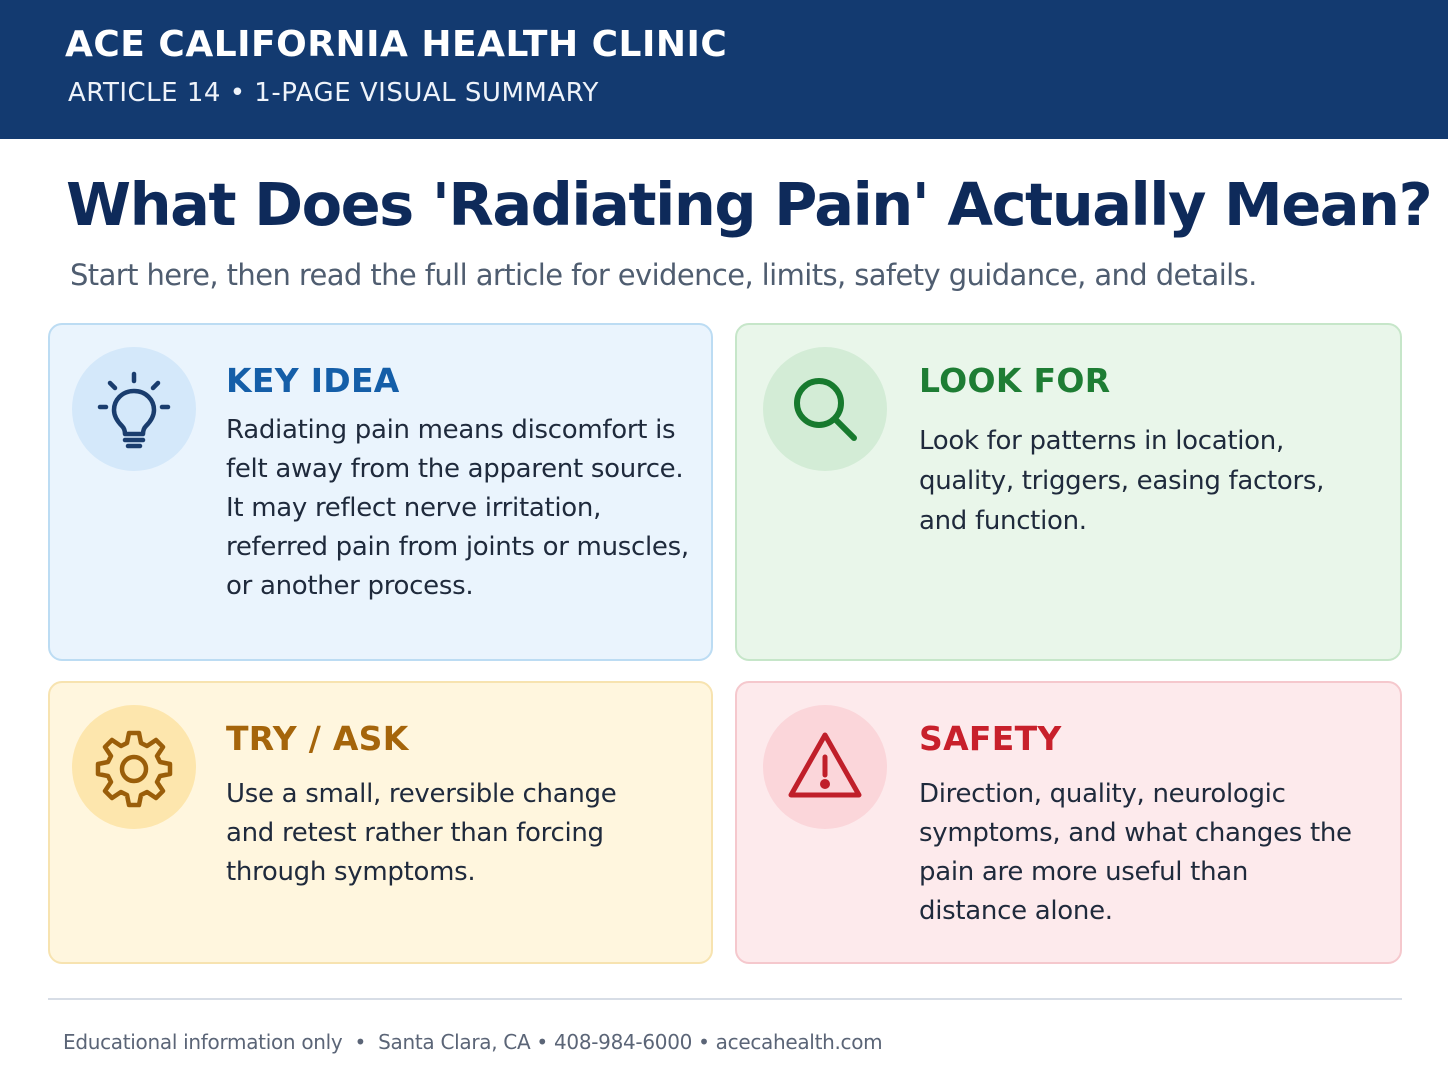  What do you see at coordinates (134, 409) in the screenshot?
I see `lightbulb-icon` at bounding box center [134, 409].